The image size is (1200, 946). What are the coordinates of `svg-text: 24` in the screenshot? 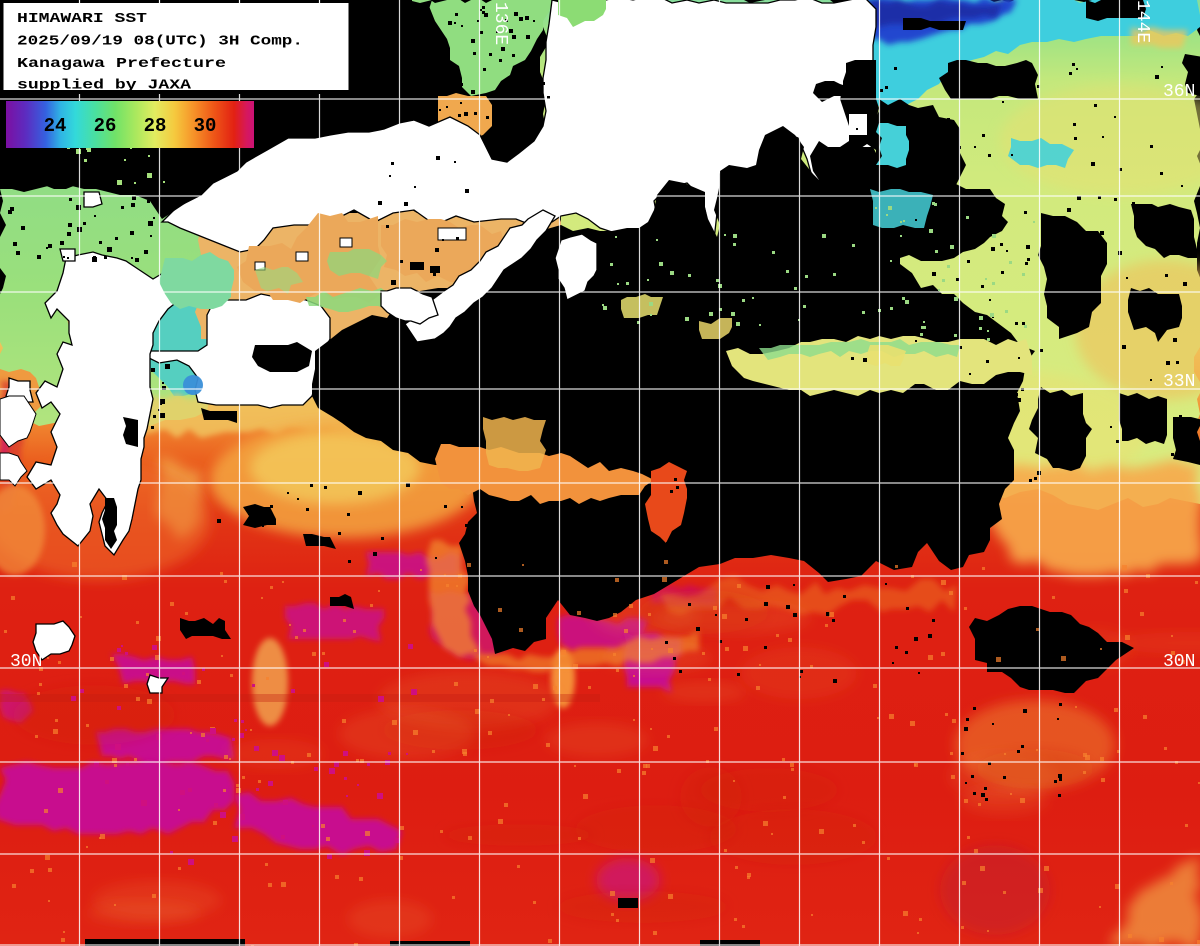 It's located at (55, 126).